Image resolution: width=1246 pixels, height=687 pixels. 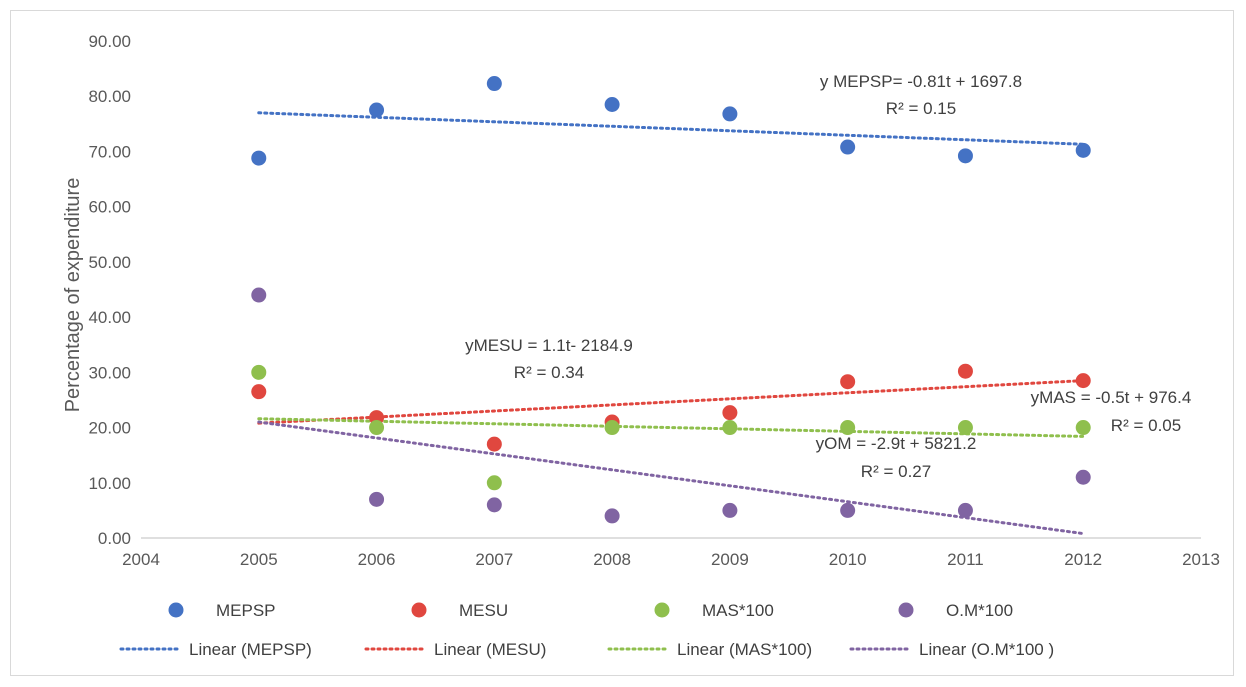 I want to click on trend-equation: yMESU = 1.1t- 2184.9, so click(x=549, y=345).